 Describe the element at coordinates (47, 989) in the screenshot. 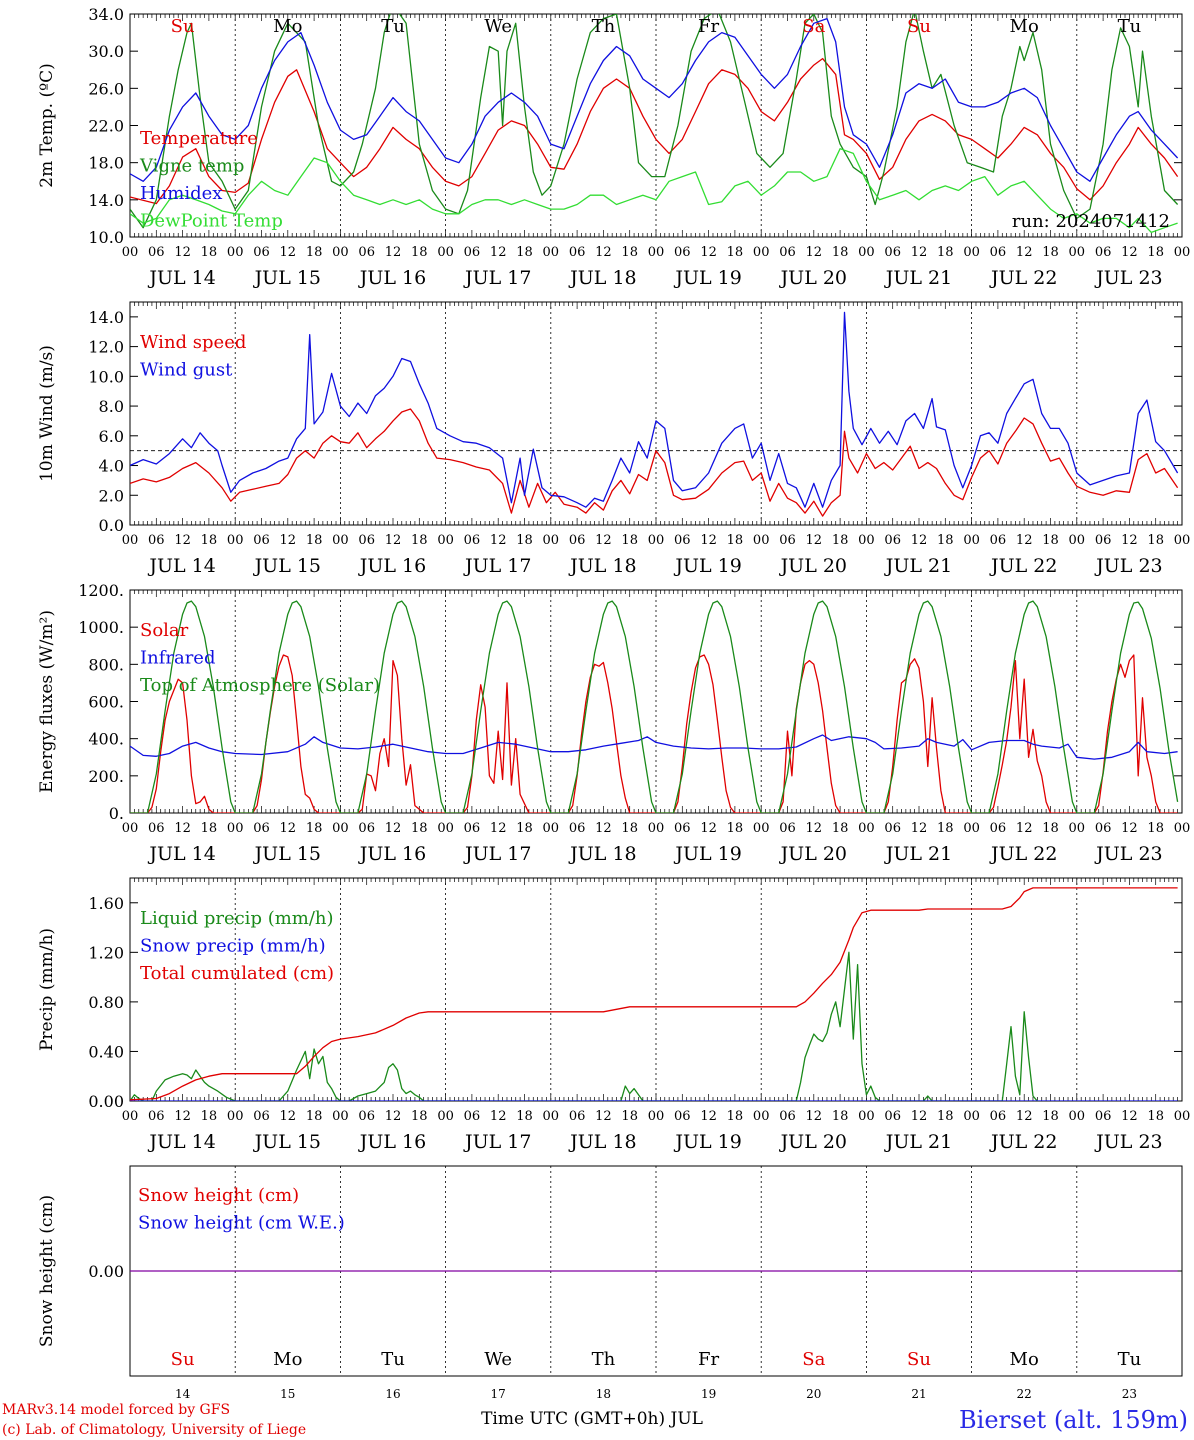

I see `y-axis-title: Precip (mm/h)` at that location.